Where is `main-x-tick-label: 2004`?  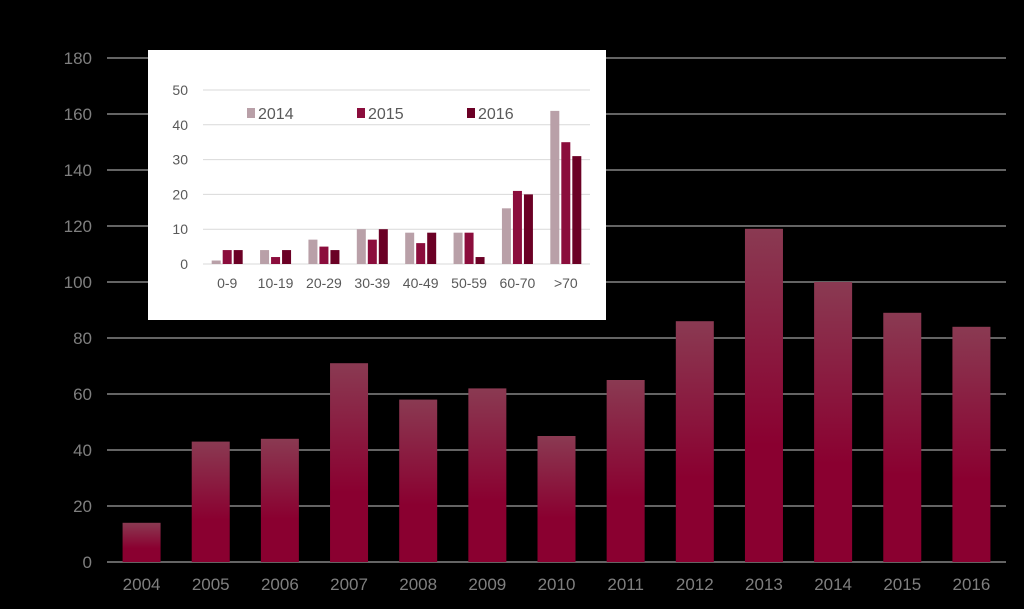
main-x-tick-label: 2004 is located at coordinates (142, 584).